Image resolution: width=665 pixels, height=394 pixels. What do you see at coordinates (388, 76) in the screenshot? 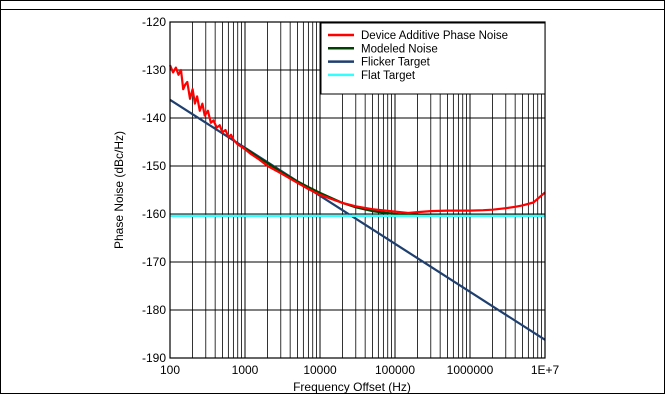
I see `legend-label-flat-target: Flat Target` at bounding box center [388, 76].